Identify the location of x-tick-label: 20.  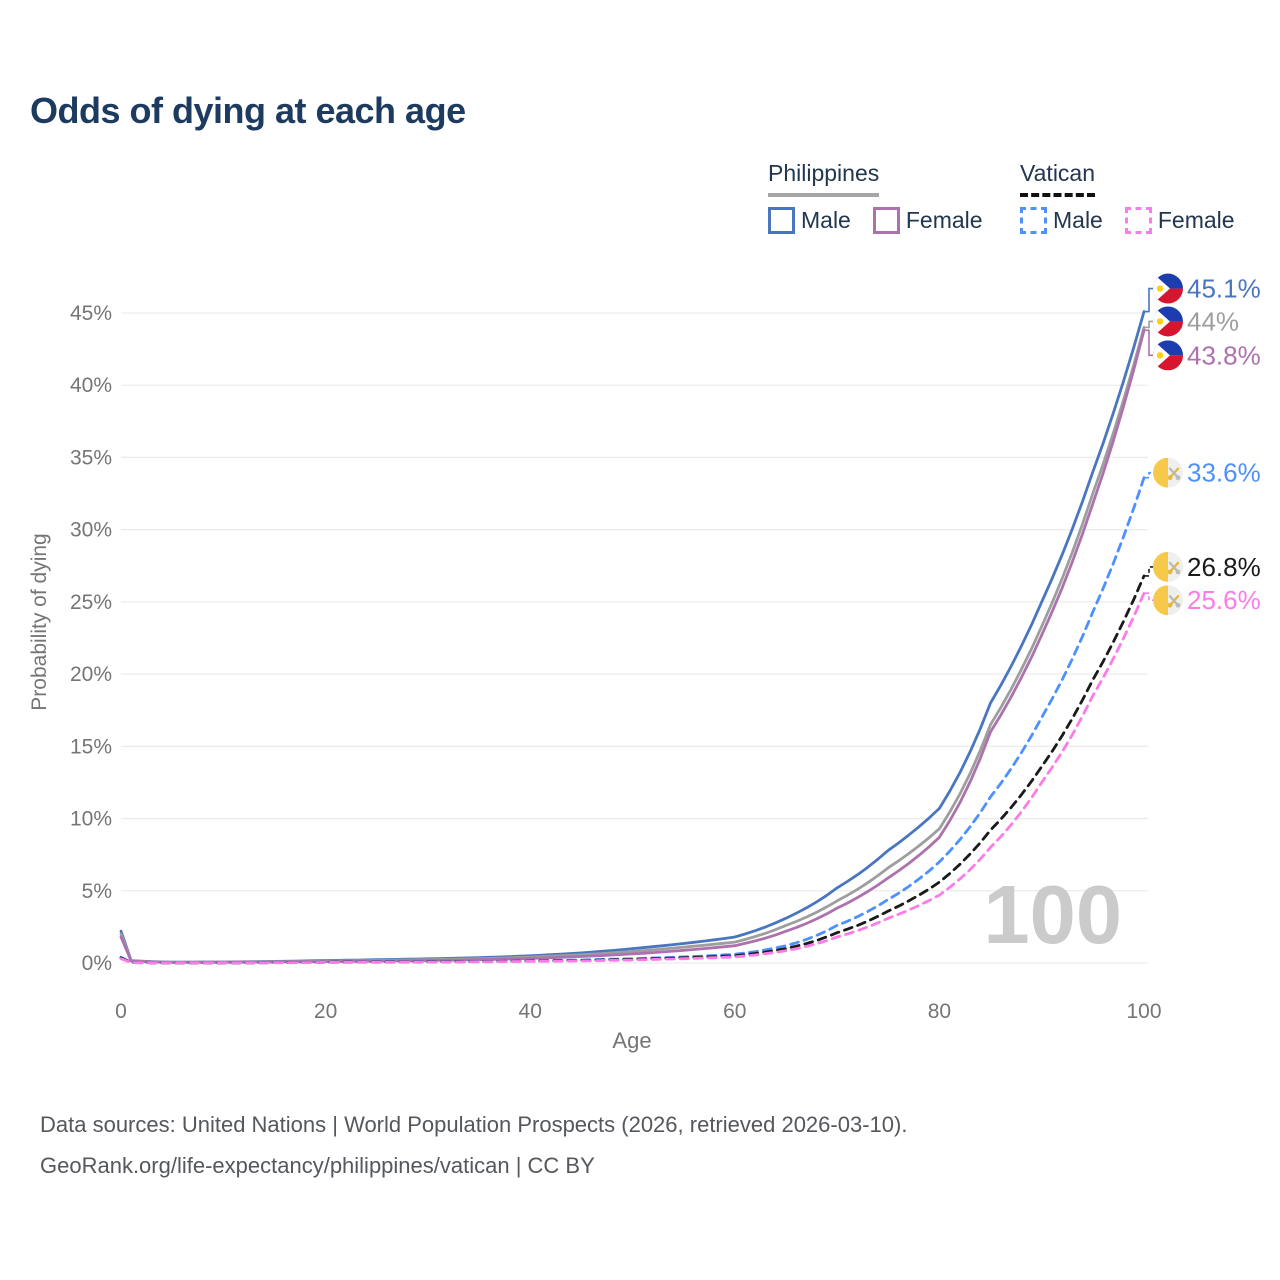
(325, 1011).